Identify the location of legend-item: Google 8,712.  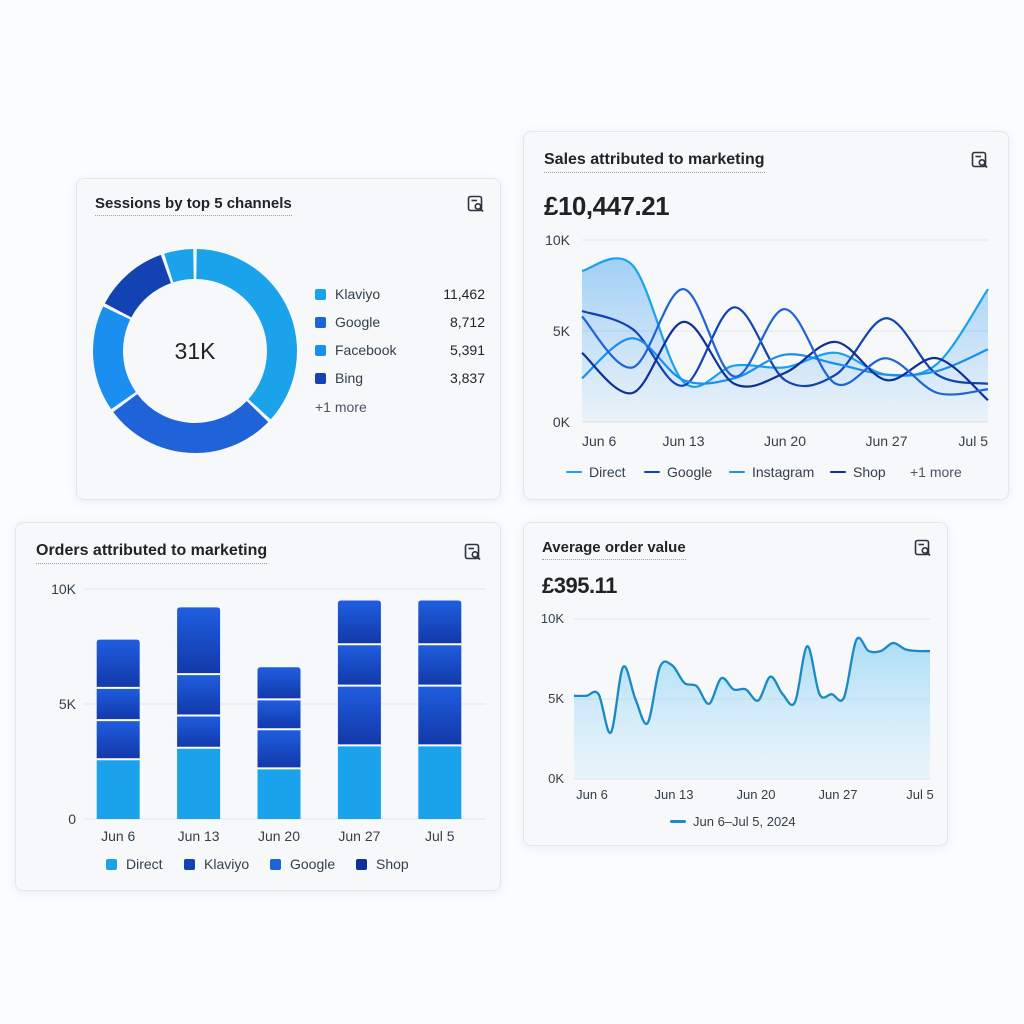
(400, 322).